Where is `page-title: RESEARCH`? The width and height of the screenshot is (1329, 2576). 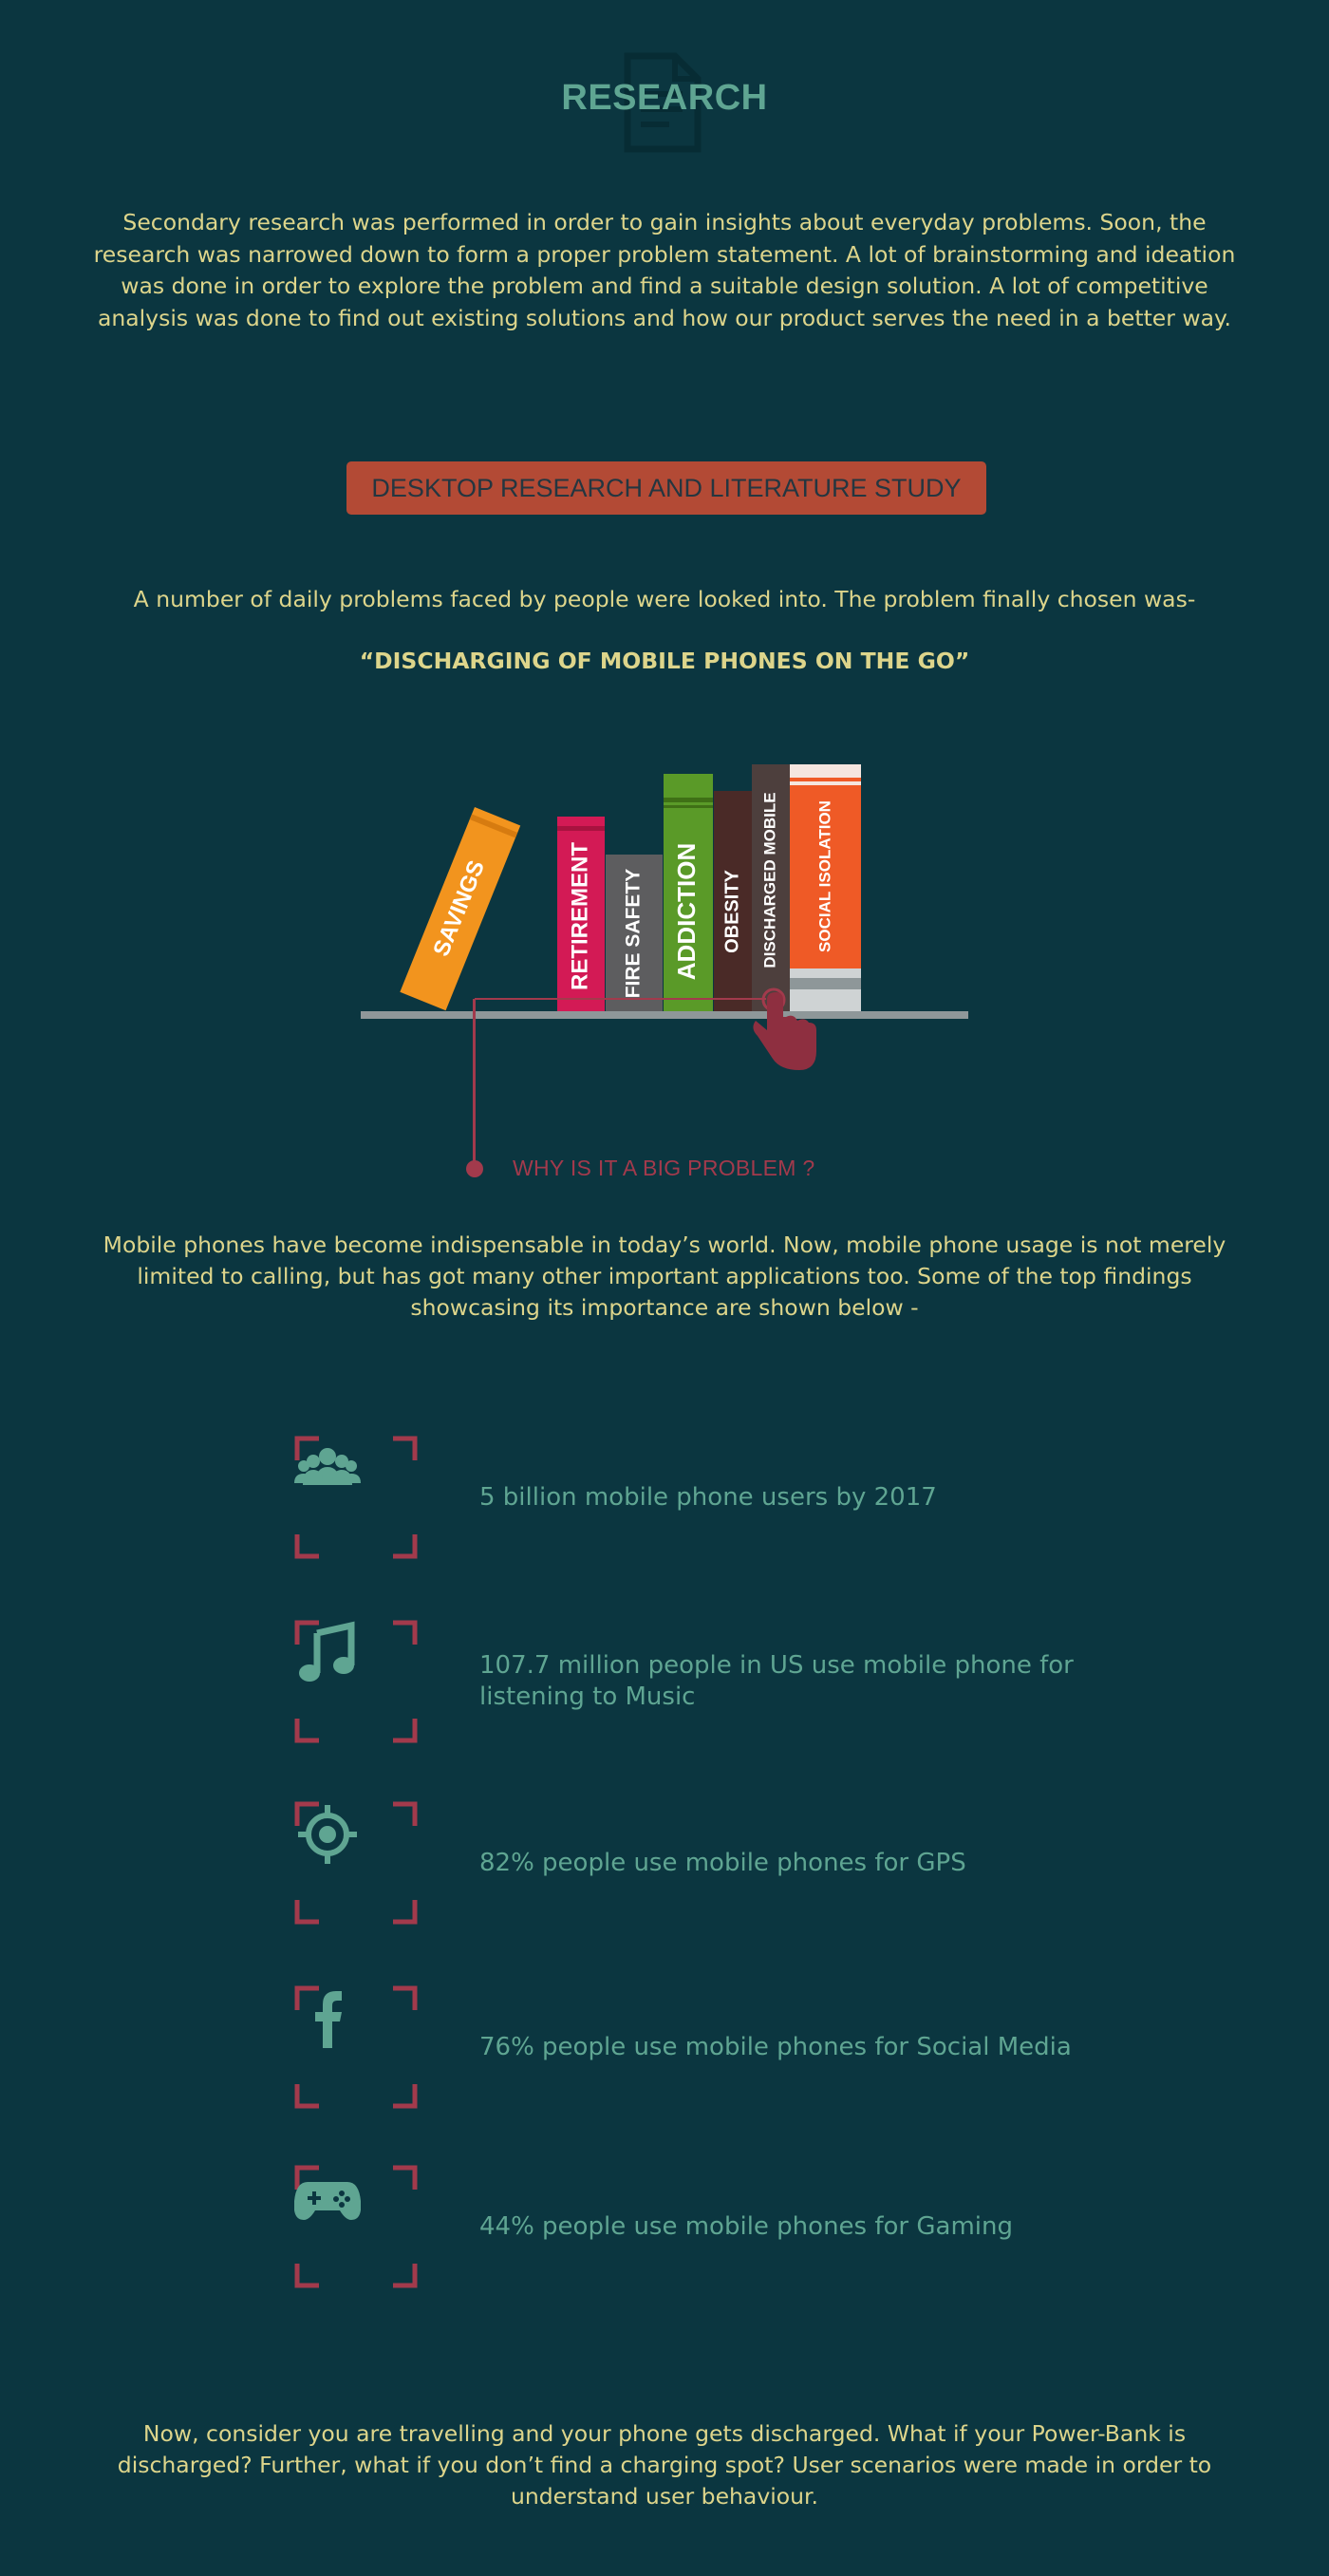 page-title: RESEARCH is located at coordinates (665, 98).